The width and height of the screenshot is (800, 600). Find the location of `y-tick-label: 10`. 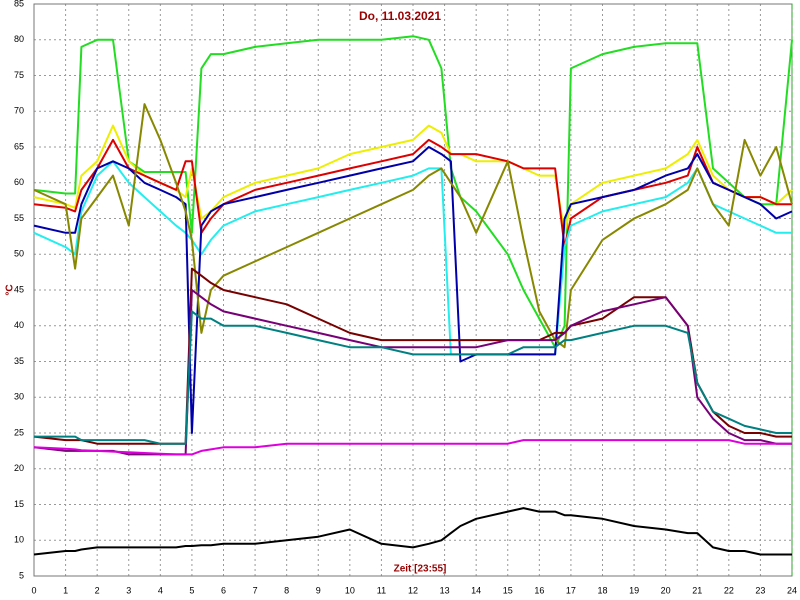

y-tick-label: 10 is located at coordinates (19, 540).